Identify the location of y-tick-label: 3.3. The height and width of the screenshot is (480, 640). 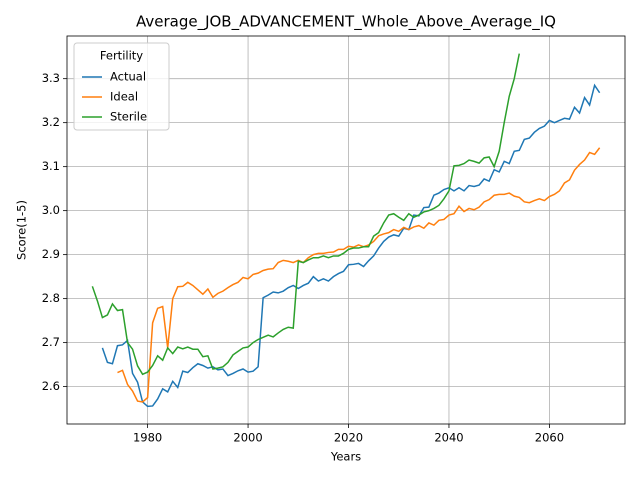
(51, 78).